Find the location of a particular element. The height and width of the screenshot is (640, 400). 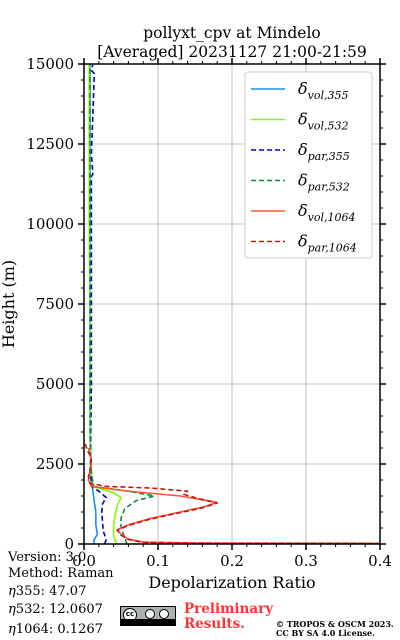

y-tick-label: 0 is located at coordinates (69, 544).